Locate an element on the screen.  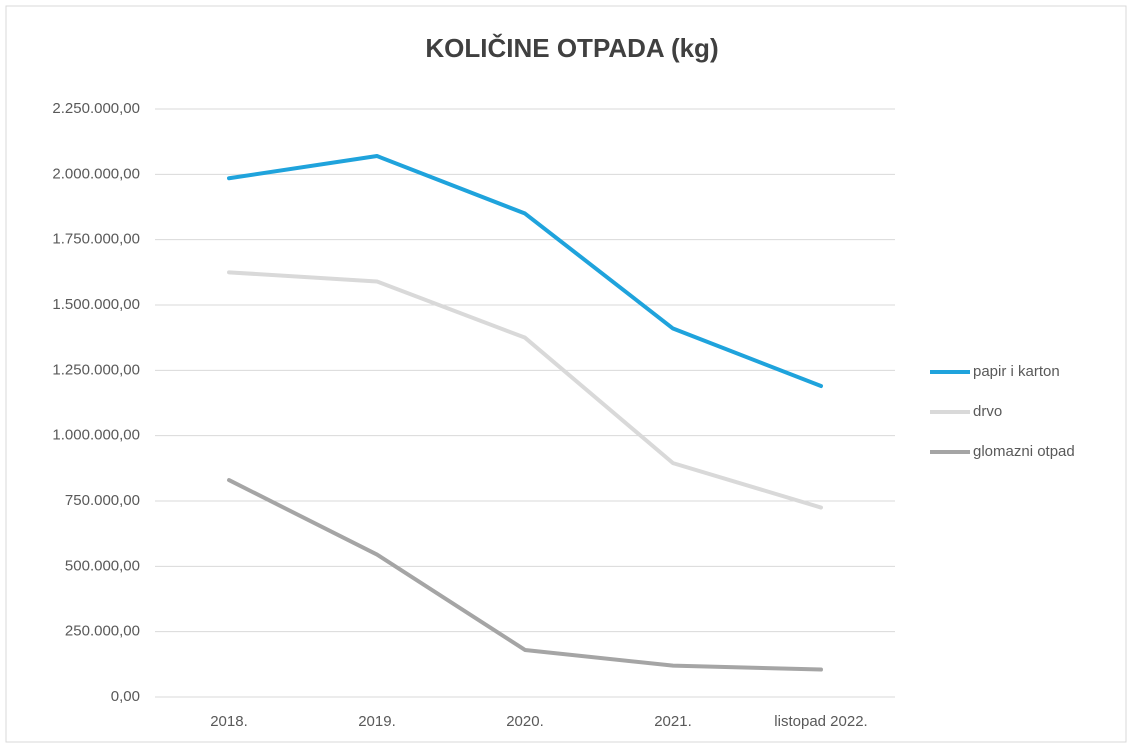
y-tick-label: 750.000,00 is located at coordinates (102, 500).